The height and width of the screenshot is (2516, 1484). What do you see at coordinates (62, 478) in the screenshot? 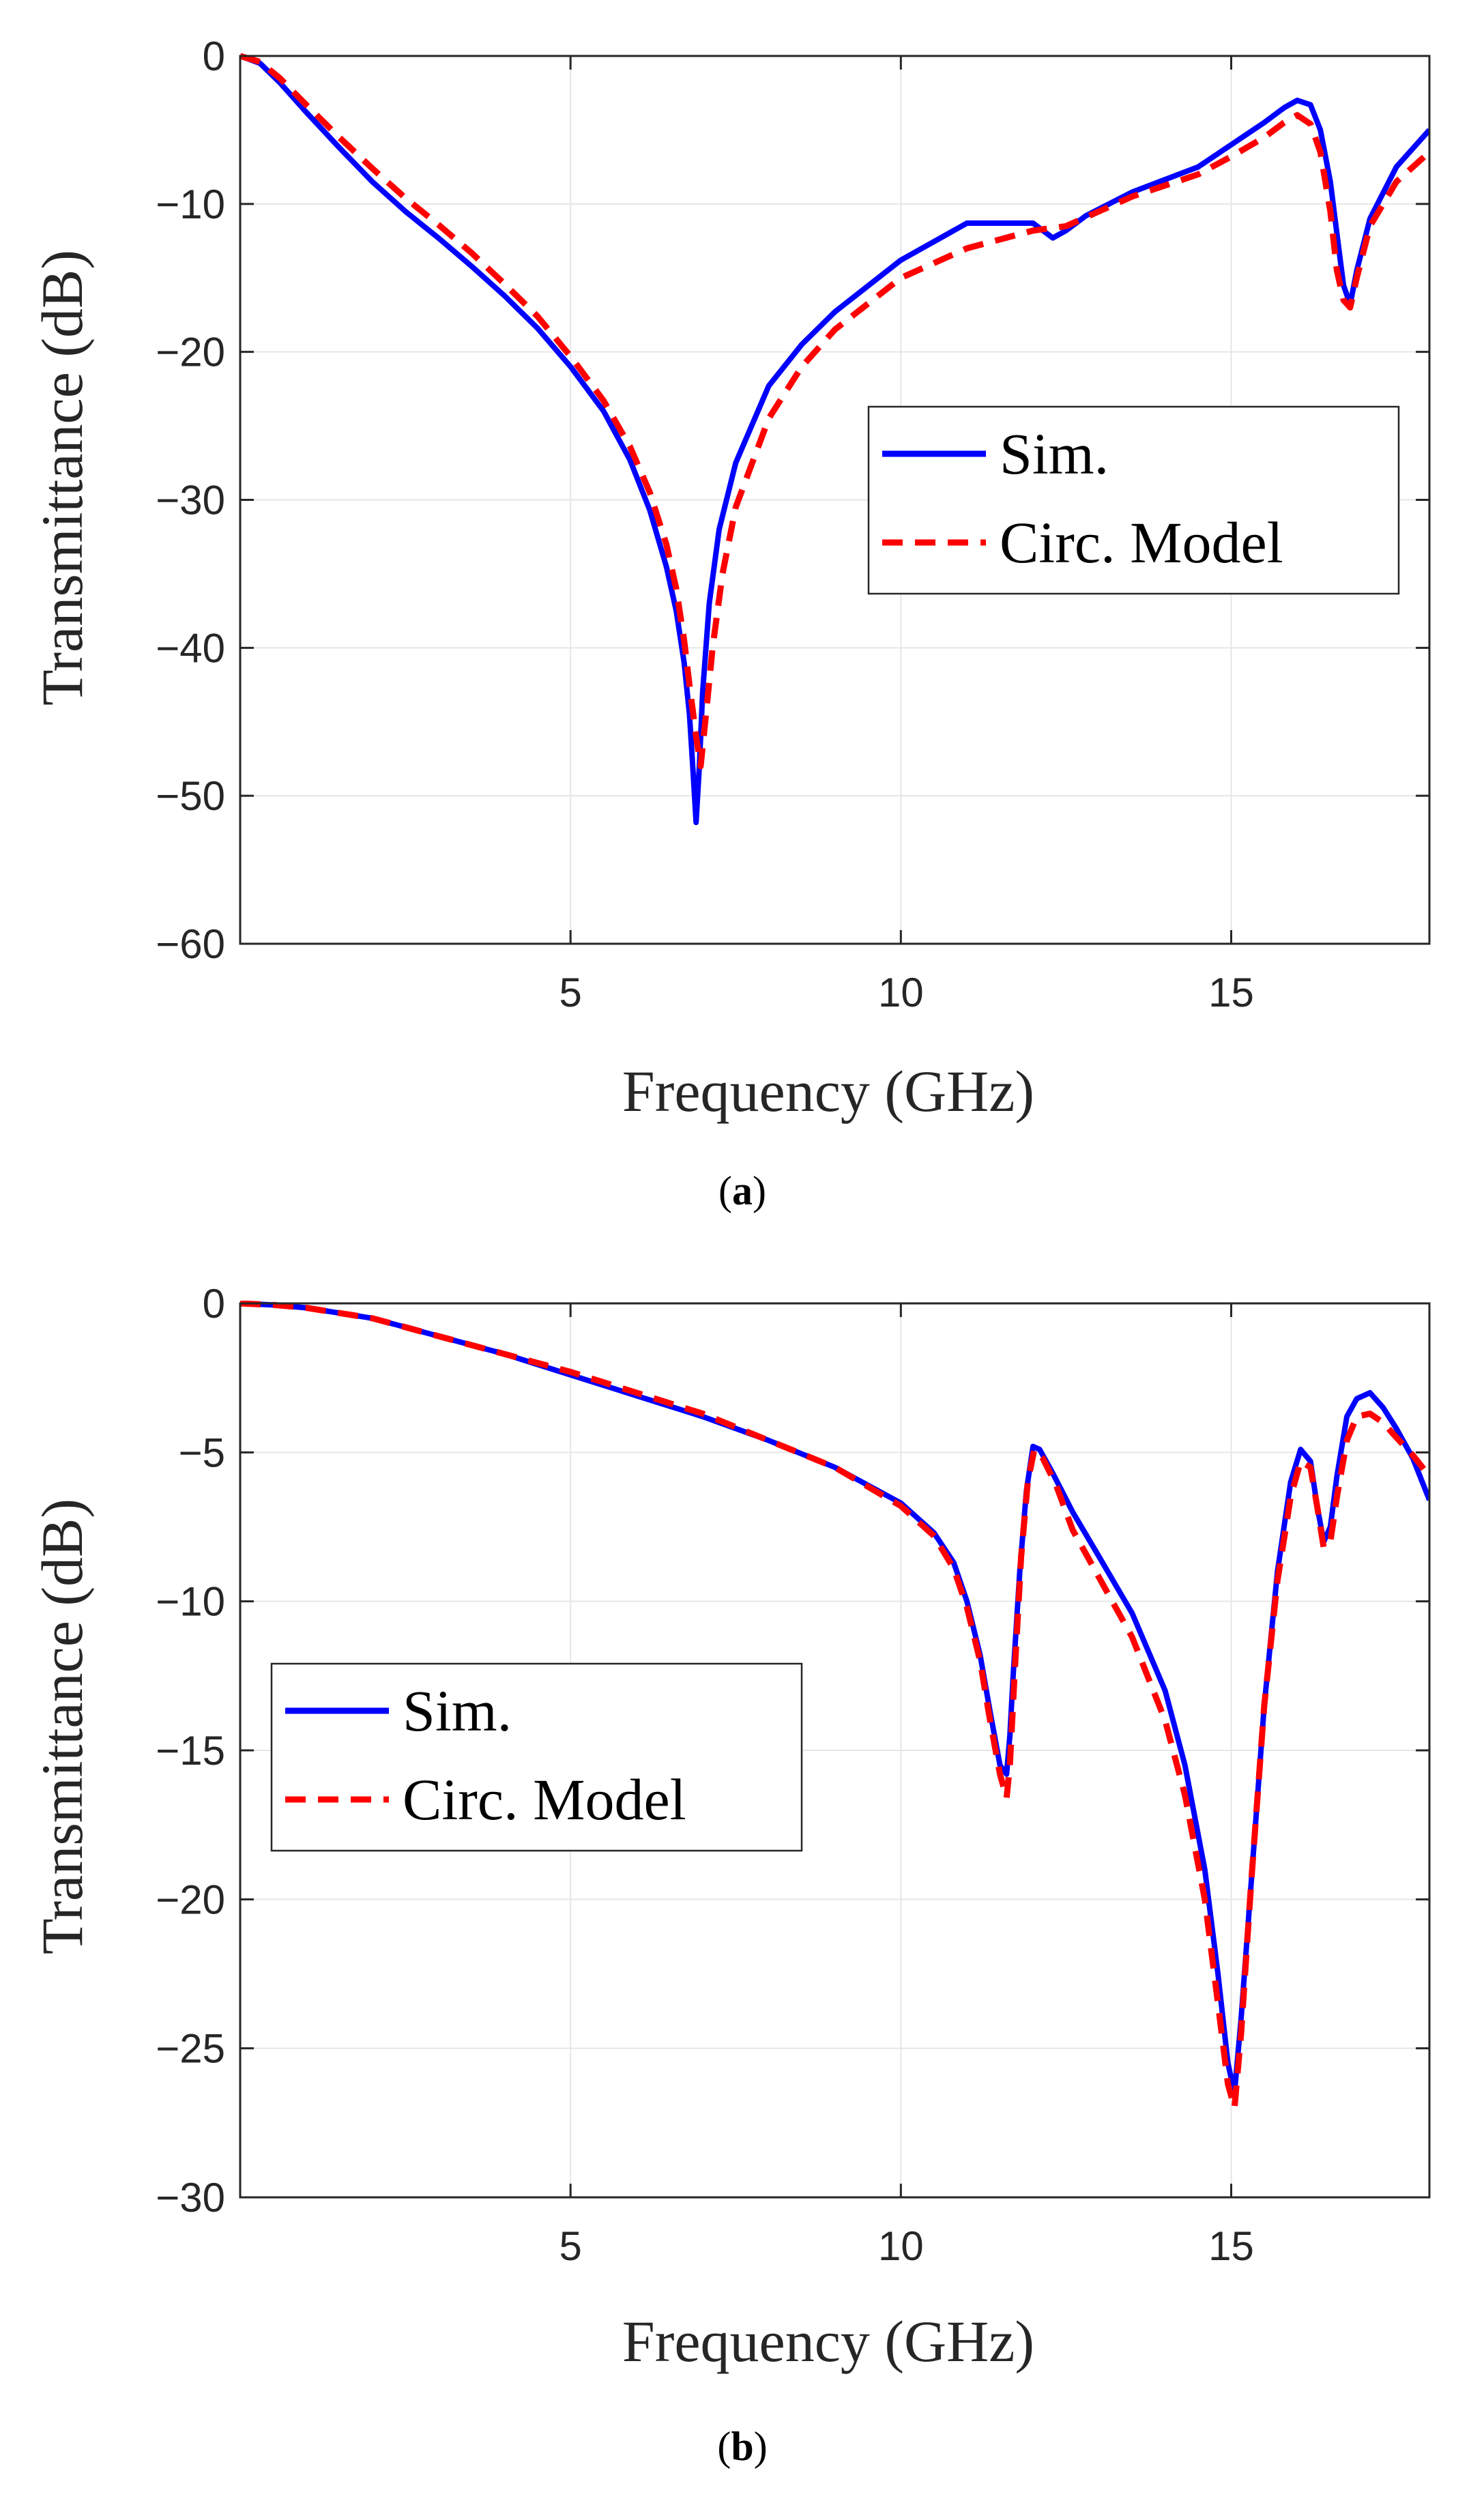
I see `chart-a-ylabel: Transmittance (dB)` at bounding box center [62, 478].